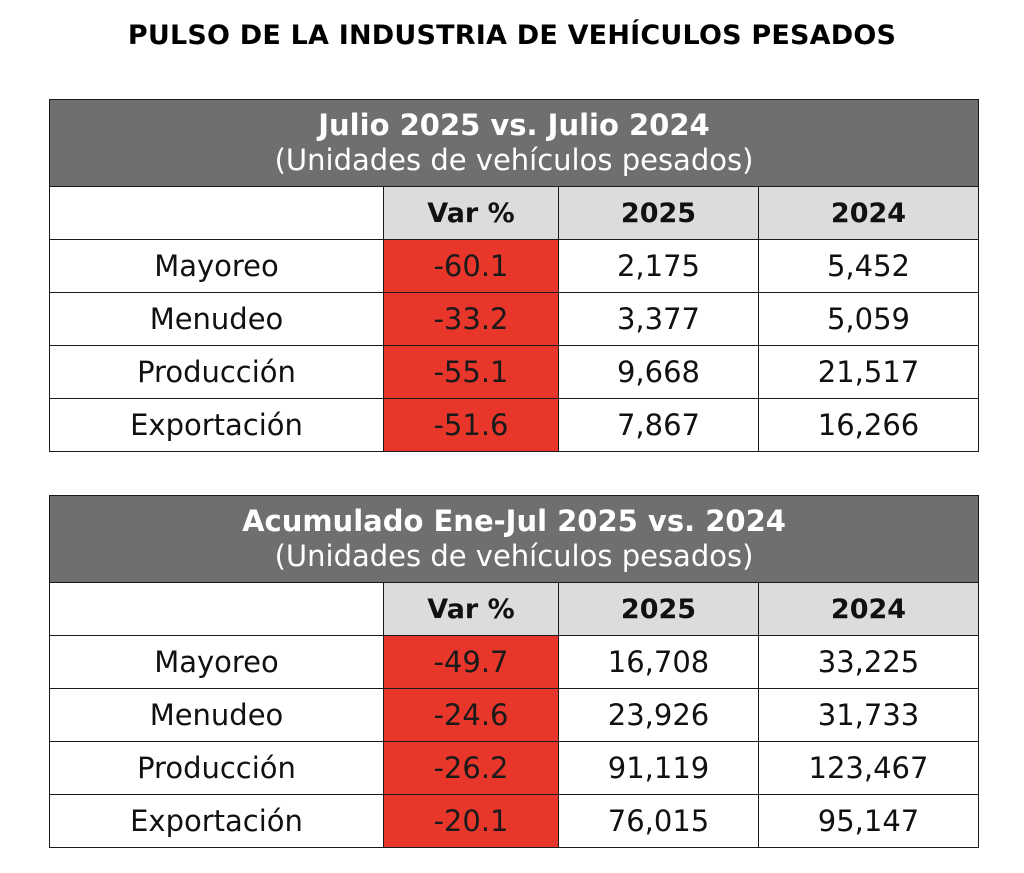  What do you see at coordinates (471, 768) in the screenshot?
I see `var-cell: -26.2` at bounding box center [471, 768].